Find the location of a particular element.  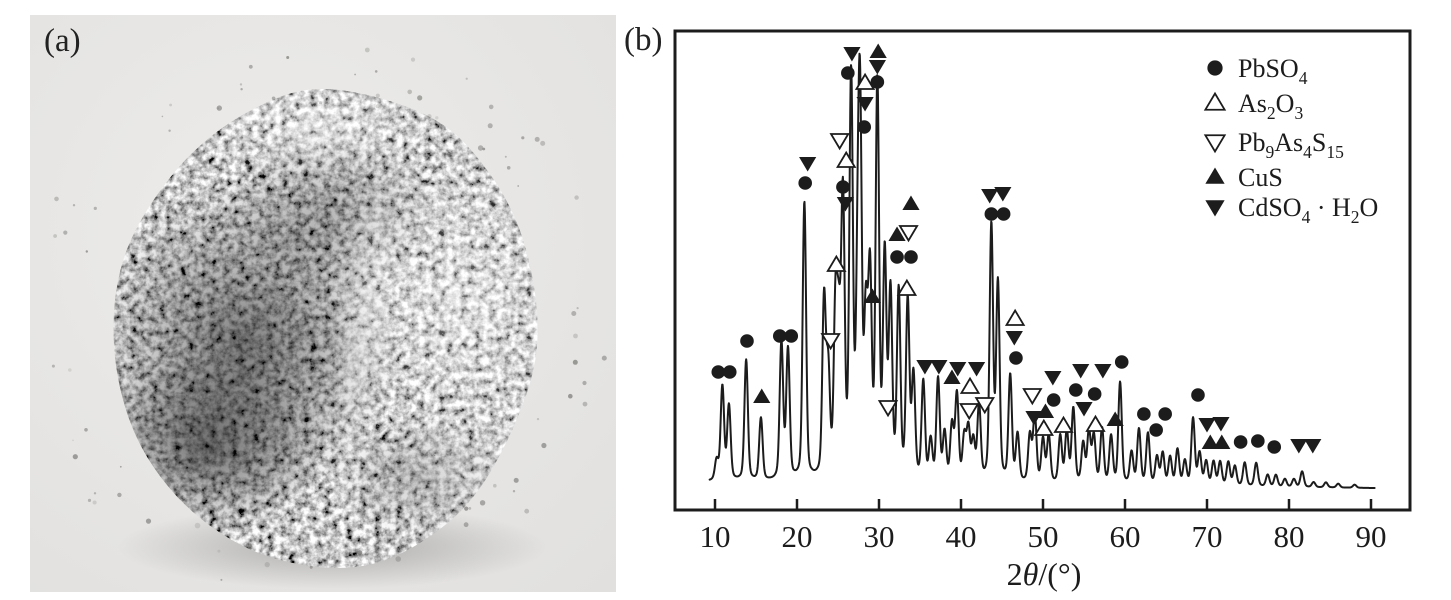

legend-label-Pb9As4S15: Pb9As4S15 is located at coordinates (1291, 145).